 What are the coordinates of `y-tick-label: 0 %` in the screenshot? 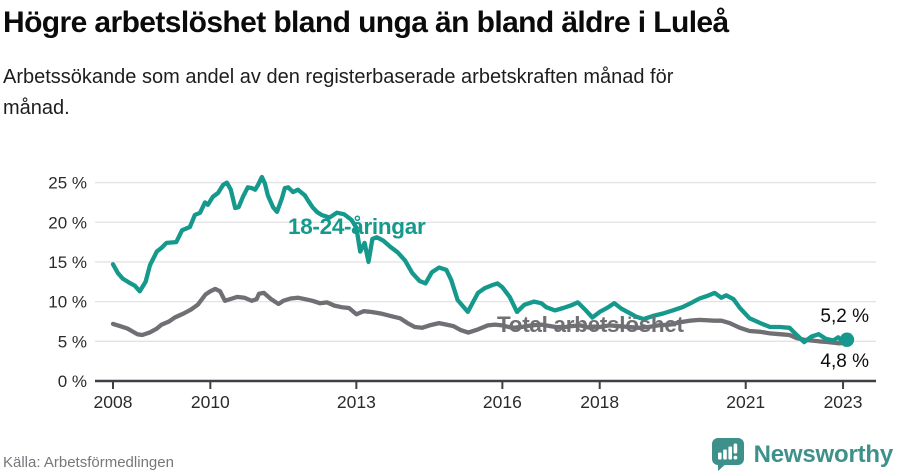 It's located at (72, 381).